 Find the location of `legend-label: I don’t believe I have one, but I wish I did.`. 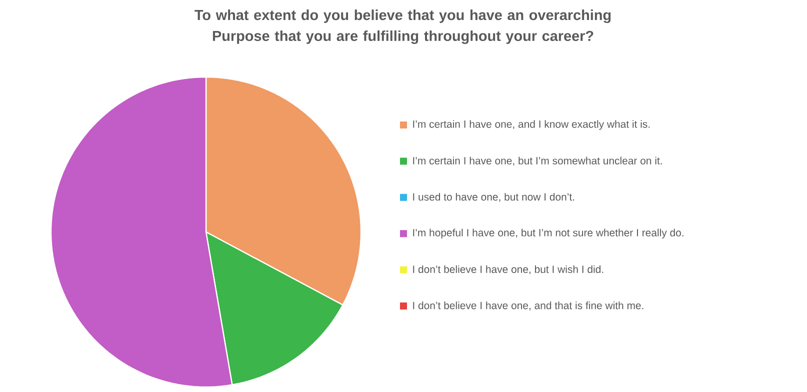

legend-label: I don’t believe I have one, but I wish I did. is located at coordinates (508, 269).